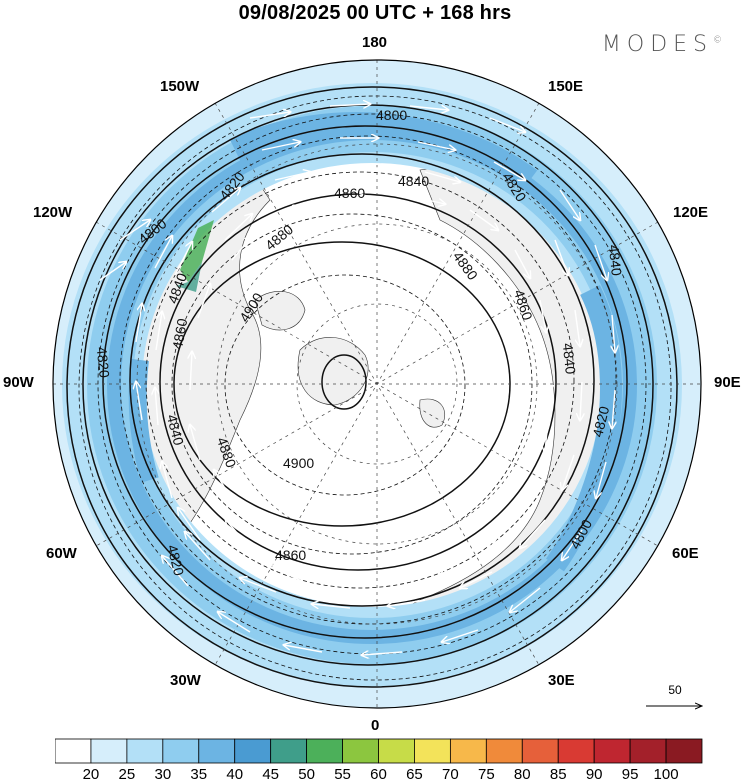 This screenshot has width=750, height=783. I want to click on lon-label-60e: 60E, so click(685, 553).